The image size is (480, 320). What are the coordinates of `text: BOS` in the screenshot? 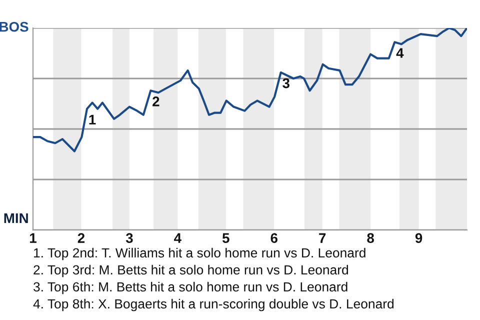 It's located at (14, 27).